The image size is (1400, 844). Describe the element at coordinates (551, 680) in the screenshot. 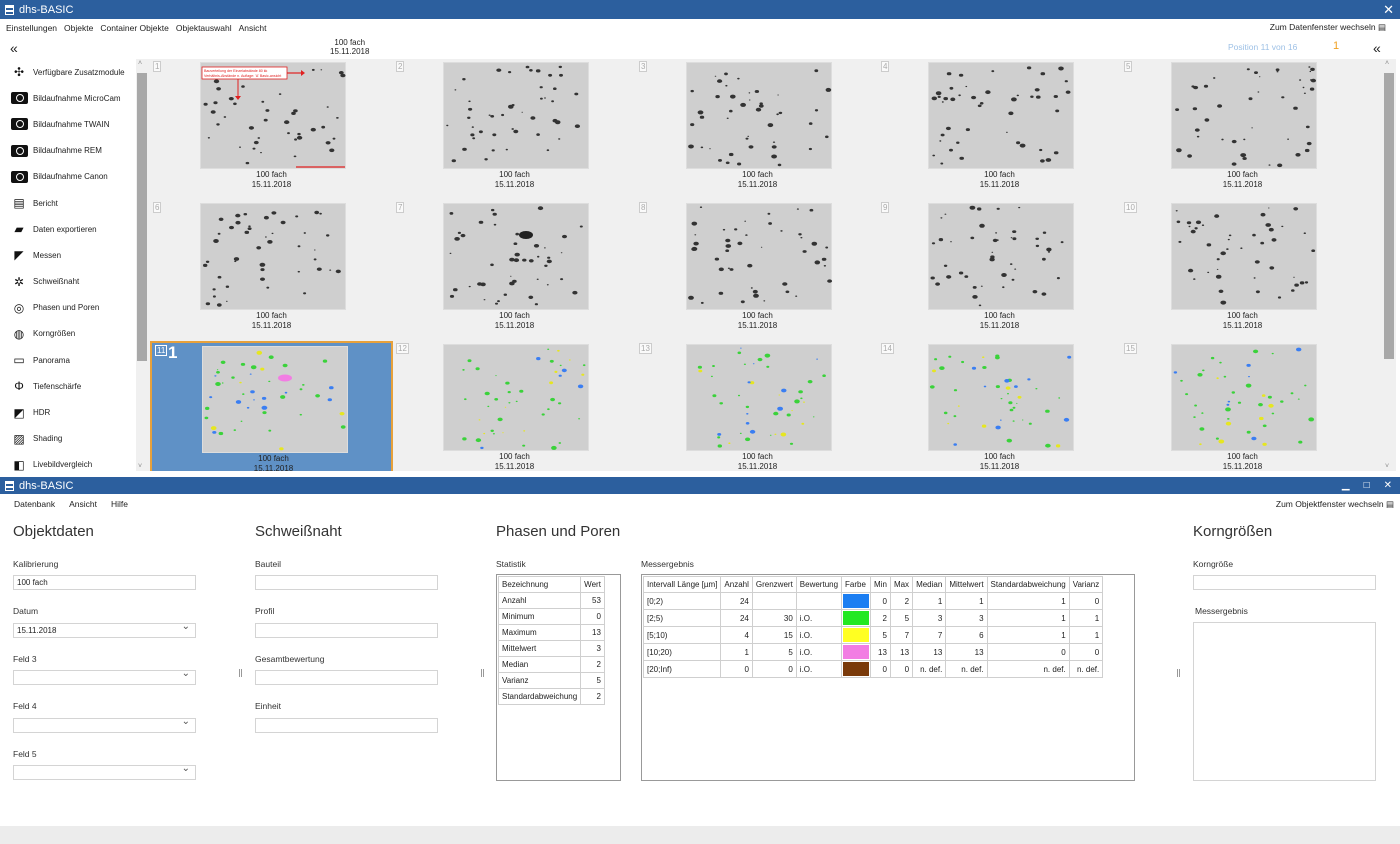

I see `table-row: Varianz 5` at that location.